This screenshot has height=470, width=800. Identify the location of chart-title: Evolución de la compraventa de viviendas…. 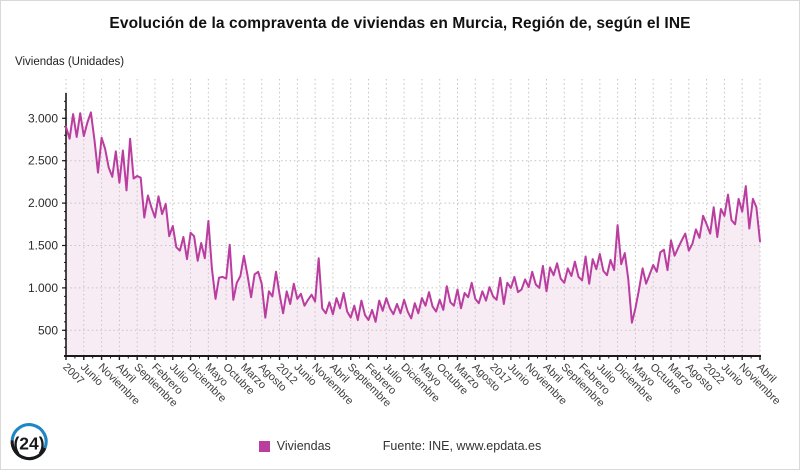
(400, 23).